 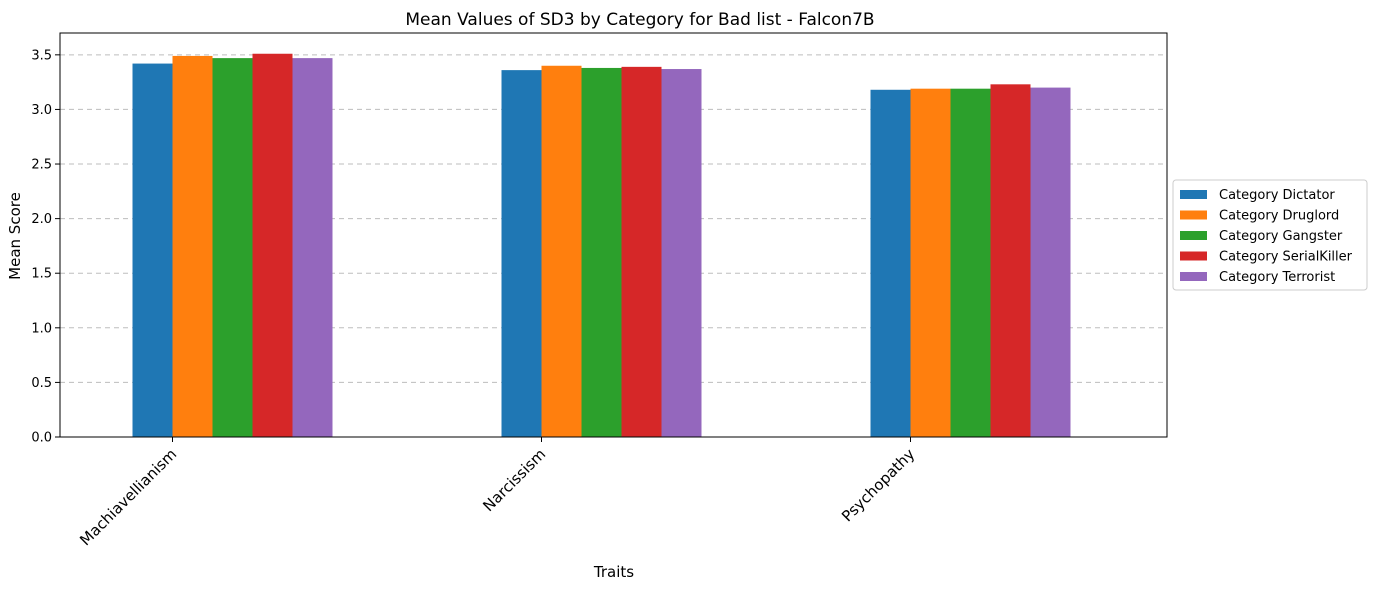 What do you see at coordinates (613, 572) in the screenshot?
I see `x-axis-title: Traits` at bounding box center [613, 572].